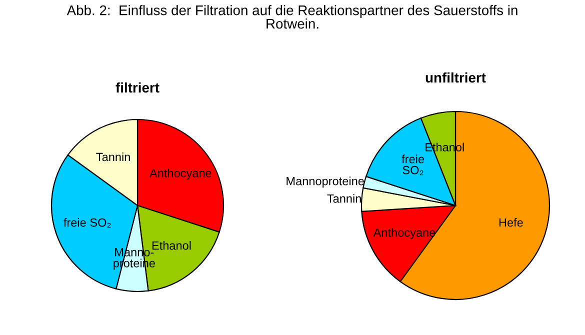 Image resolution: width=585 pixels, height=335 pixels. I want to click on slice-label: Hefe, so click(511, 222).